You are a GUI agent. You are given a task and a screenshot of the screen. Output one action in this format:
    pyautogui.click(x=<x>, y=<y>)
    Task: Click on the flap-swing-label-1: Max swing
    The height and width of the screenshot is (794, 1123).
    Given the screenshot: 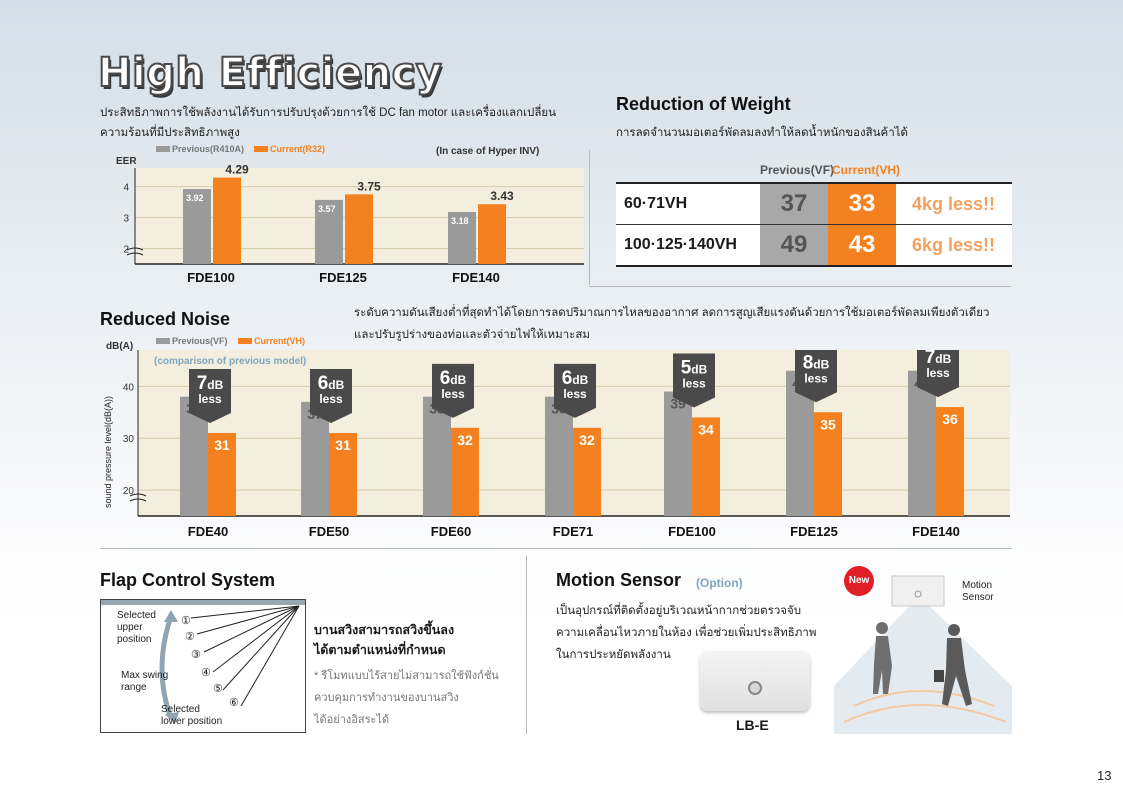 What is the action you would take?
    pyautogui.click(x=145, y=675)
    